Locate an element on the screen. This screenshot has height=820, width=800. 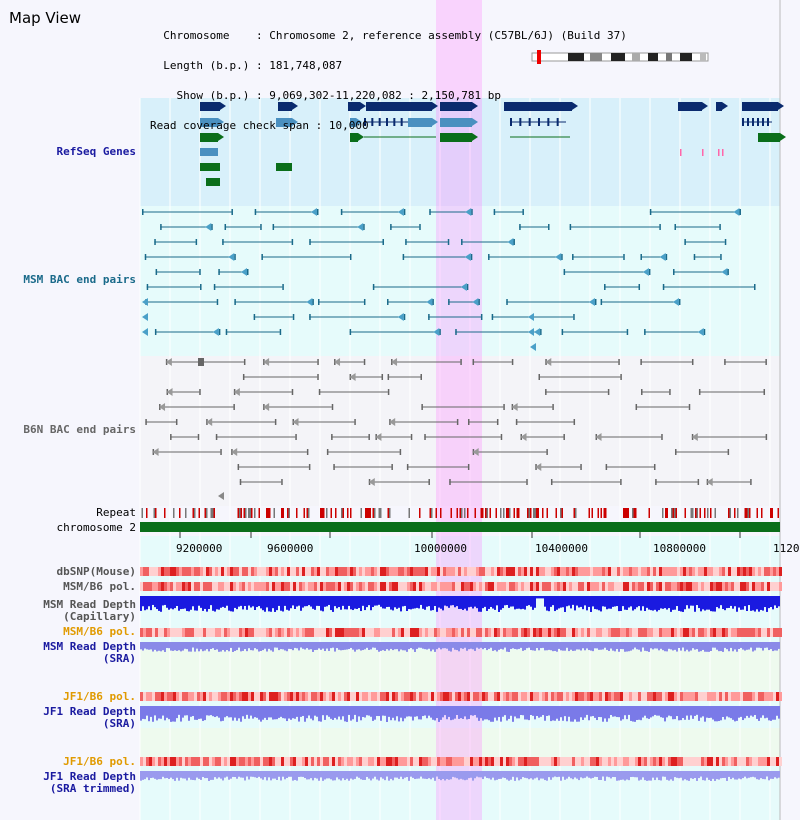
track-label-msm-depth-cap-1: MSM Read Depth is located at coordinates (89, 604).